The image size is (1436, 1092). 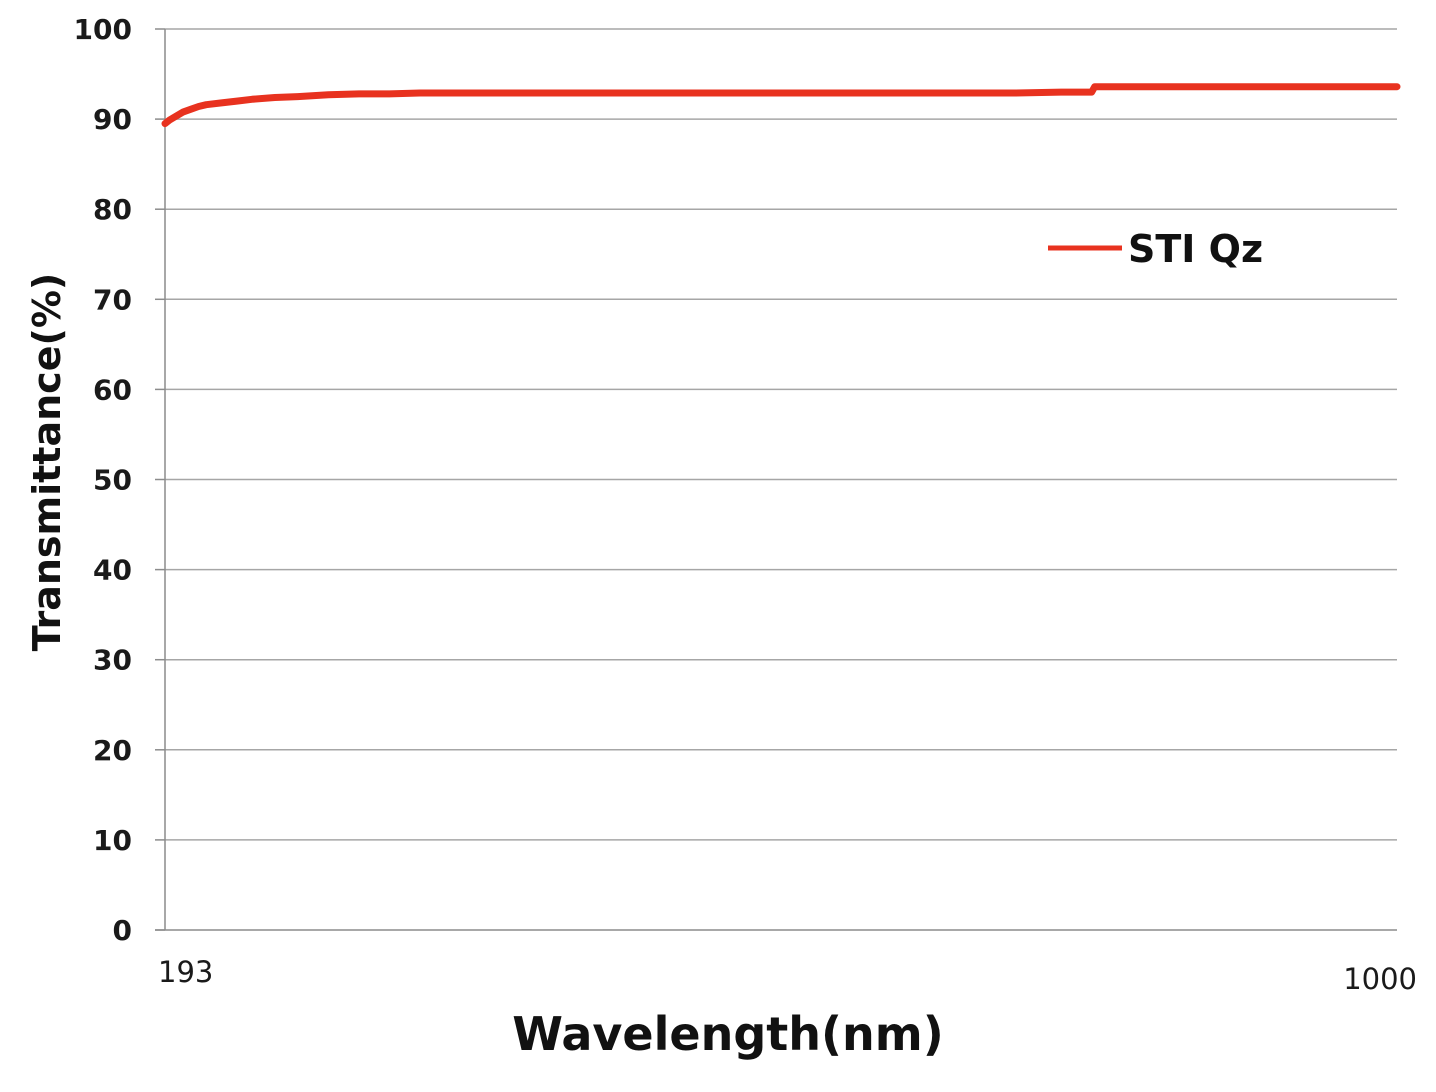 What do you see at coordinates (112, 480) in the screenshot?
I see `y-tick-label-50: 50` at bounding box center [112, 480].